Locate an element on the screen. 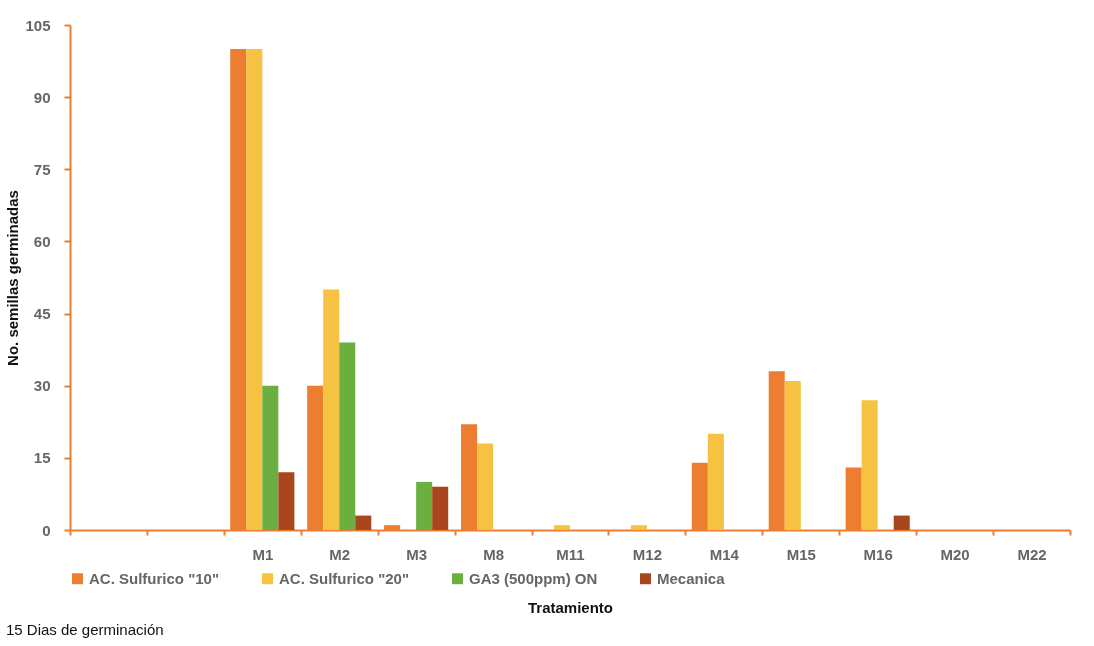  y-tick-label: 105 is located at coordinates (38, 25).